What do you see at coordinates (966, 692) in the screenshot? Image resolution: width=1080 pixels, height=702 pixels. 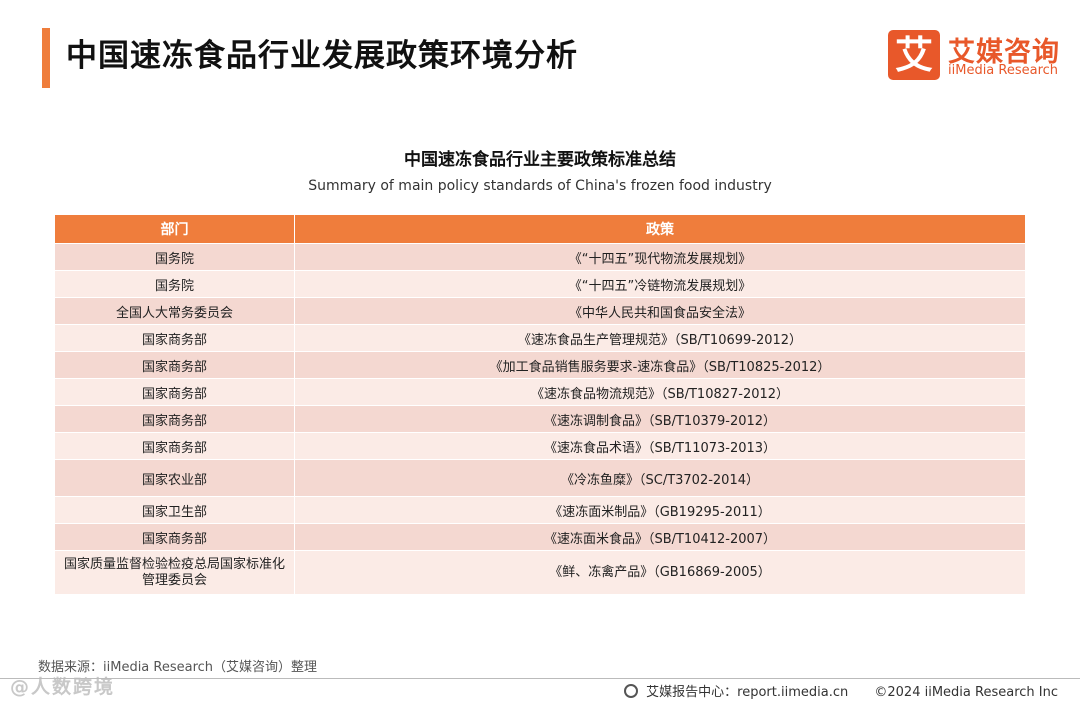 I see `copyright: ©2024 iiMedia Research Inc` at bounding box center [966, 692].